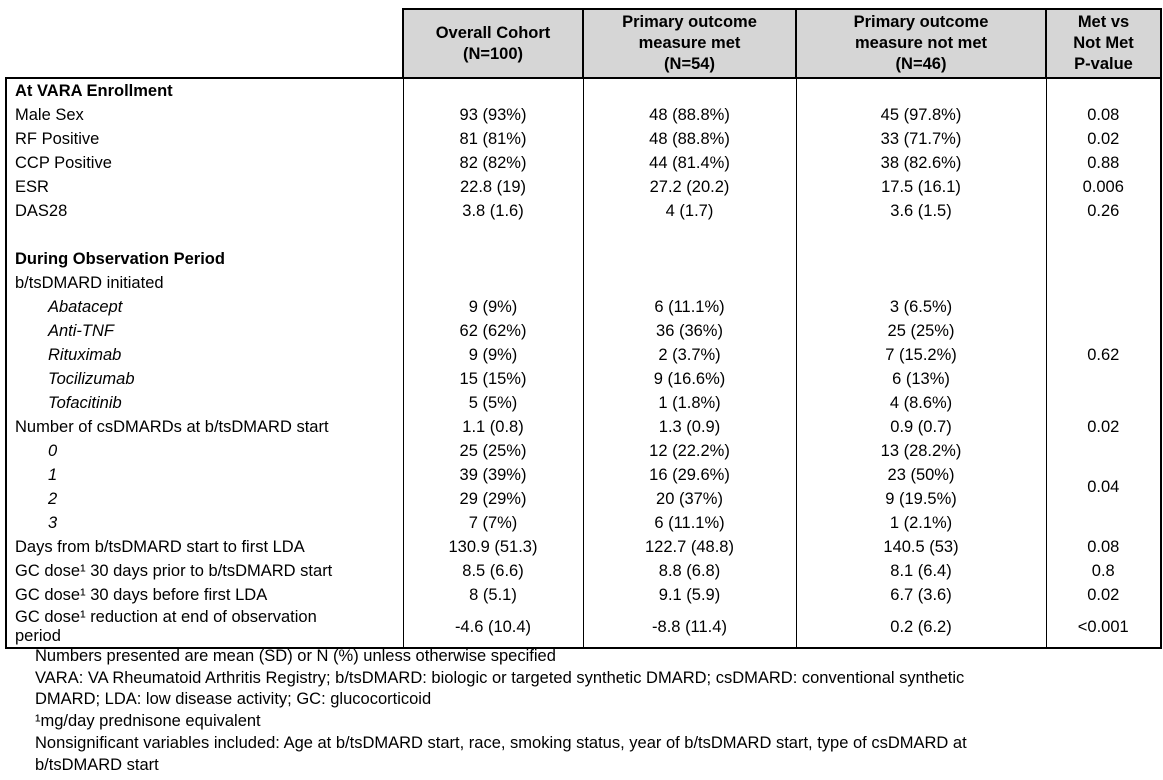 The height and width of the screenshot is (780, 1163). Describe the element at coordinates (689, 547) in the screenshot. I see `cell-met: 122.7 (48.8)` at that location.